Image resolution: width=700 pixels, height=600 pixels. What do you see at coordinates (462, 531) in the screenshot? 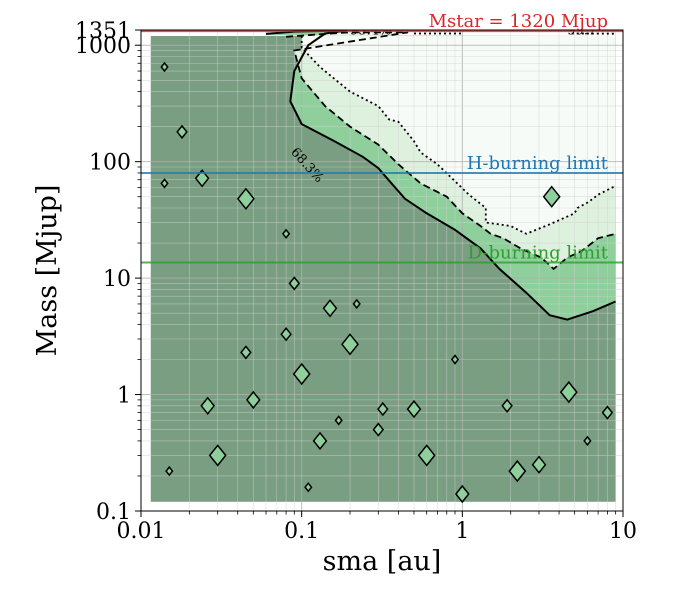
I see `x-tick-label: 1` at bounding box center [462, 531].